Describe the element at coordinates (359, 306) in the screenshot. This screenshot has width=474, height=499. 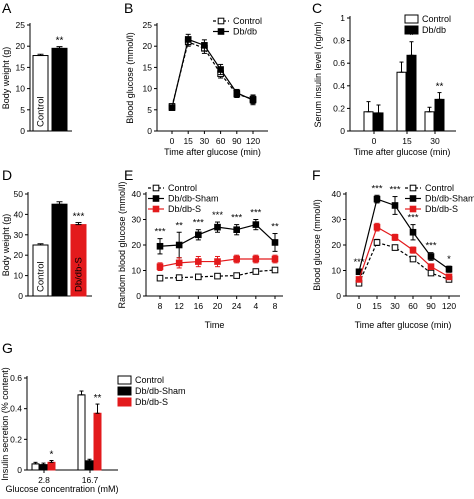
I see `x-tick-label: 0` at that location.